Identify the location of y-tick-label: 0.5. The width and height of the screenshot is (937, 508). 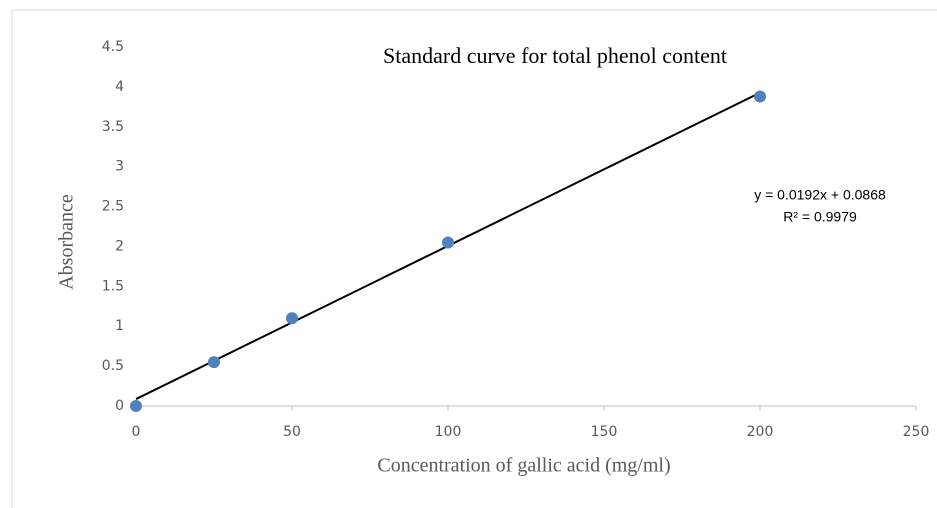
(113, 366).